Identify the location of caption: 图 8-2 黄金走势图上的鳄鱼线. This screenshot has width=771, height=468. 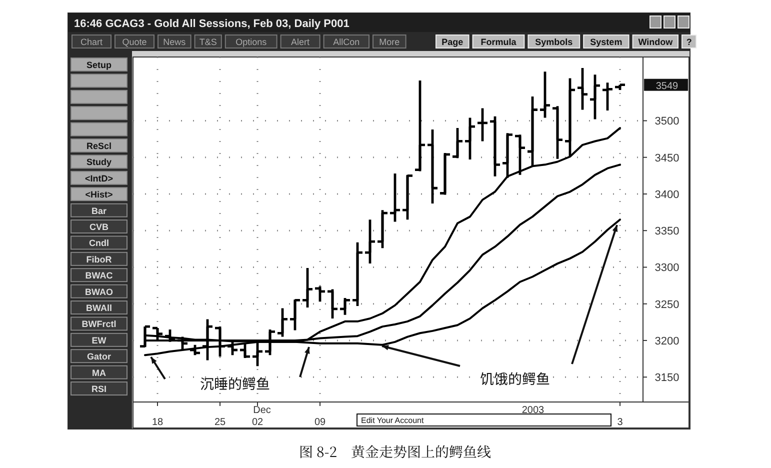
(395, 452).